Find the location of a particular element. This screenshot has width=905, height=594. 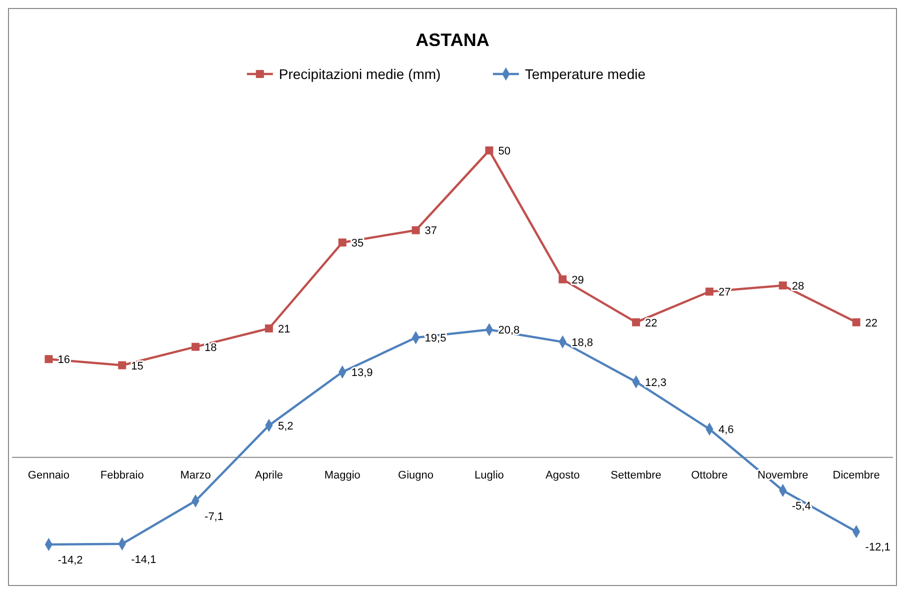

data-label: 35 is located at coordinates (357, 244).